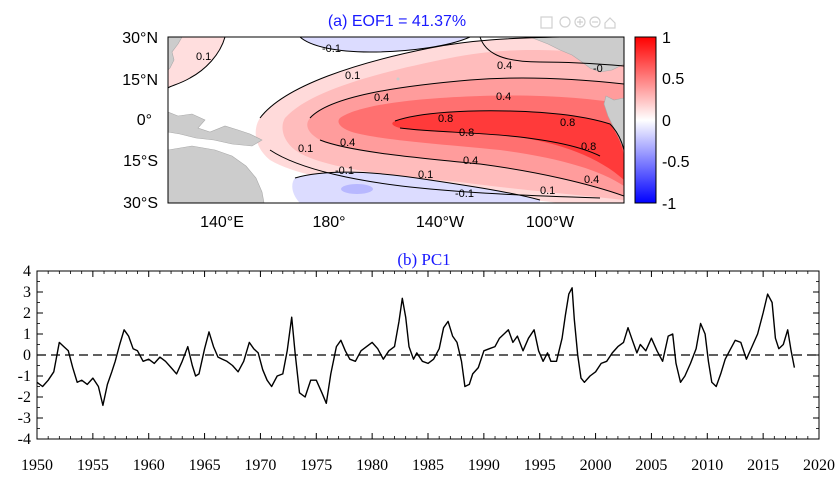 The height and width of the screenshot is (479, 839). What do you see at coordinates (372, 465) in the screenshot?
I see `x-tick-label: 1980` at bounding box center [372, 465].